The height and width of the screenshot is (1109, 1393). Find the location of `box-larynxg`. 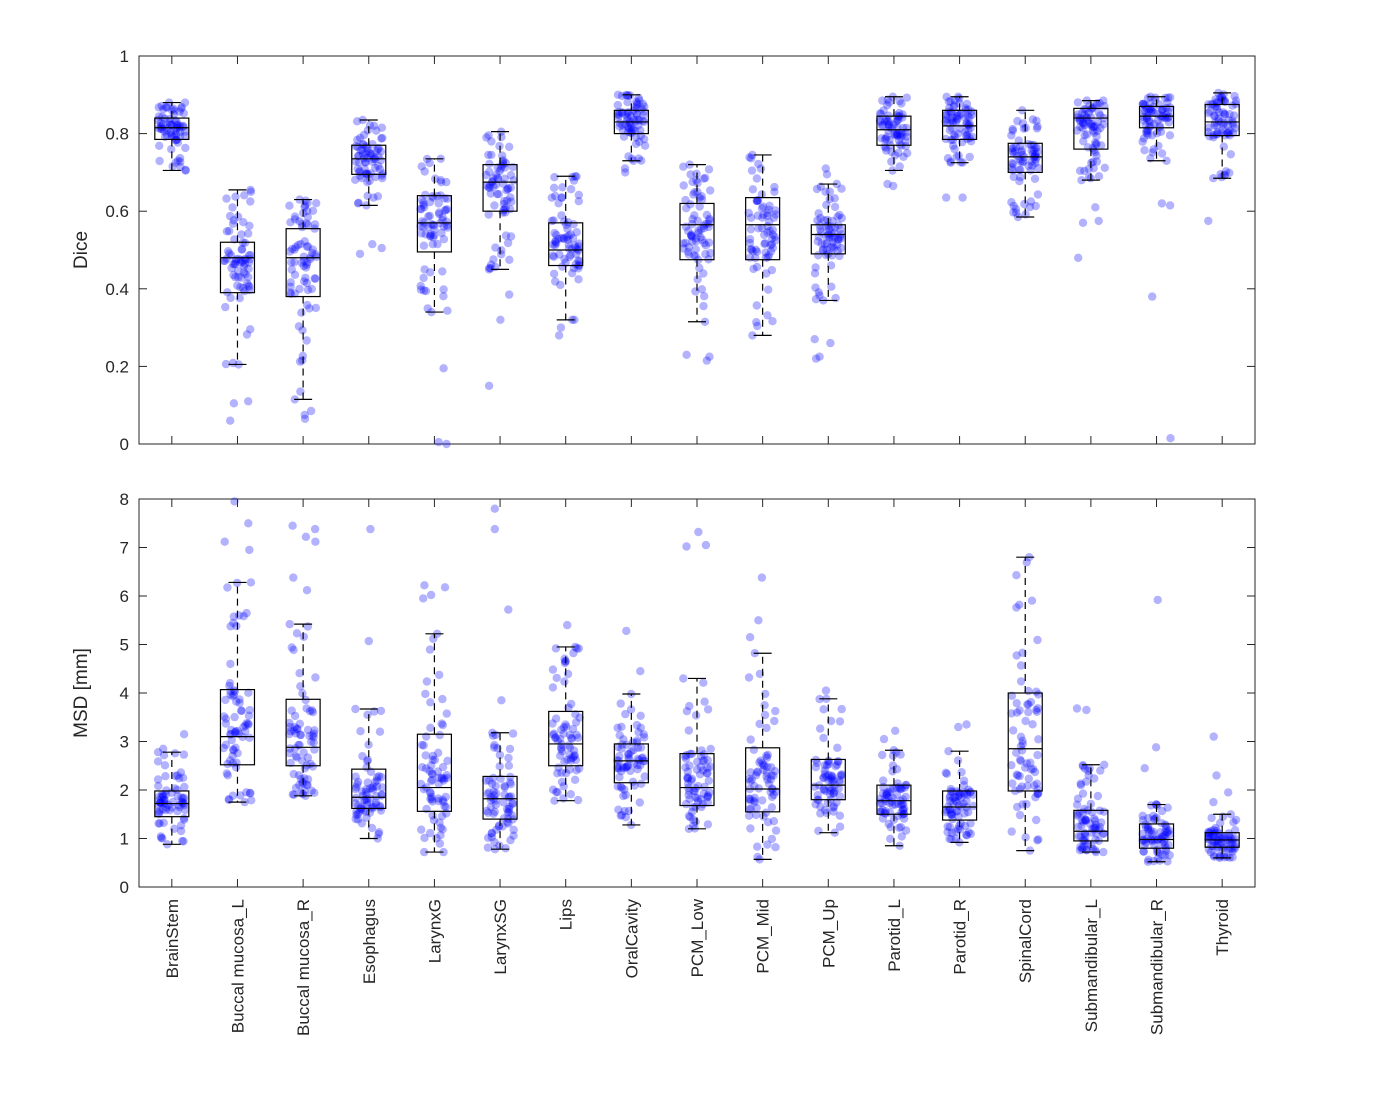

box-larynxg is located at coordinates (434, 301).